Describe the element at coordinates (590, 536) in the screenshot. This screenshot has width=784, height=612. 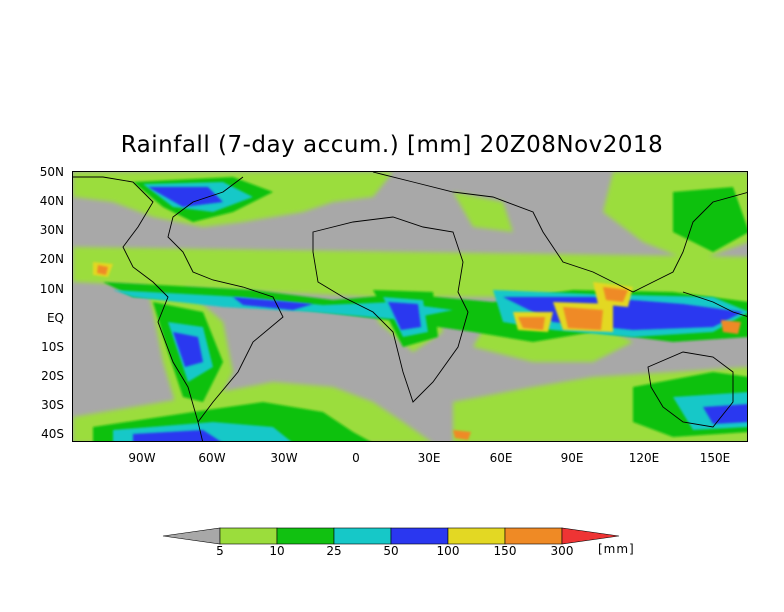
I see `colorbar-above-arrow` at that location.